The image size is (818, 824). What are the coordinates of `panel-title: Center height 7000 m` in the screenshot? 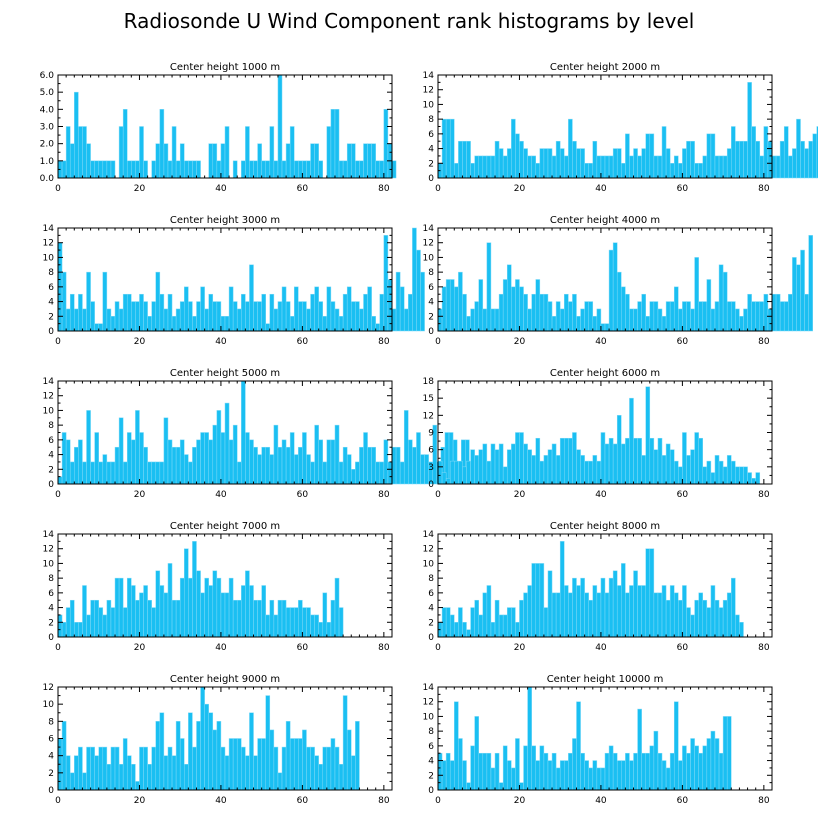 It's located at (225, 526).